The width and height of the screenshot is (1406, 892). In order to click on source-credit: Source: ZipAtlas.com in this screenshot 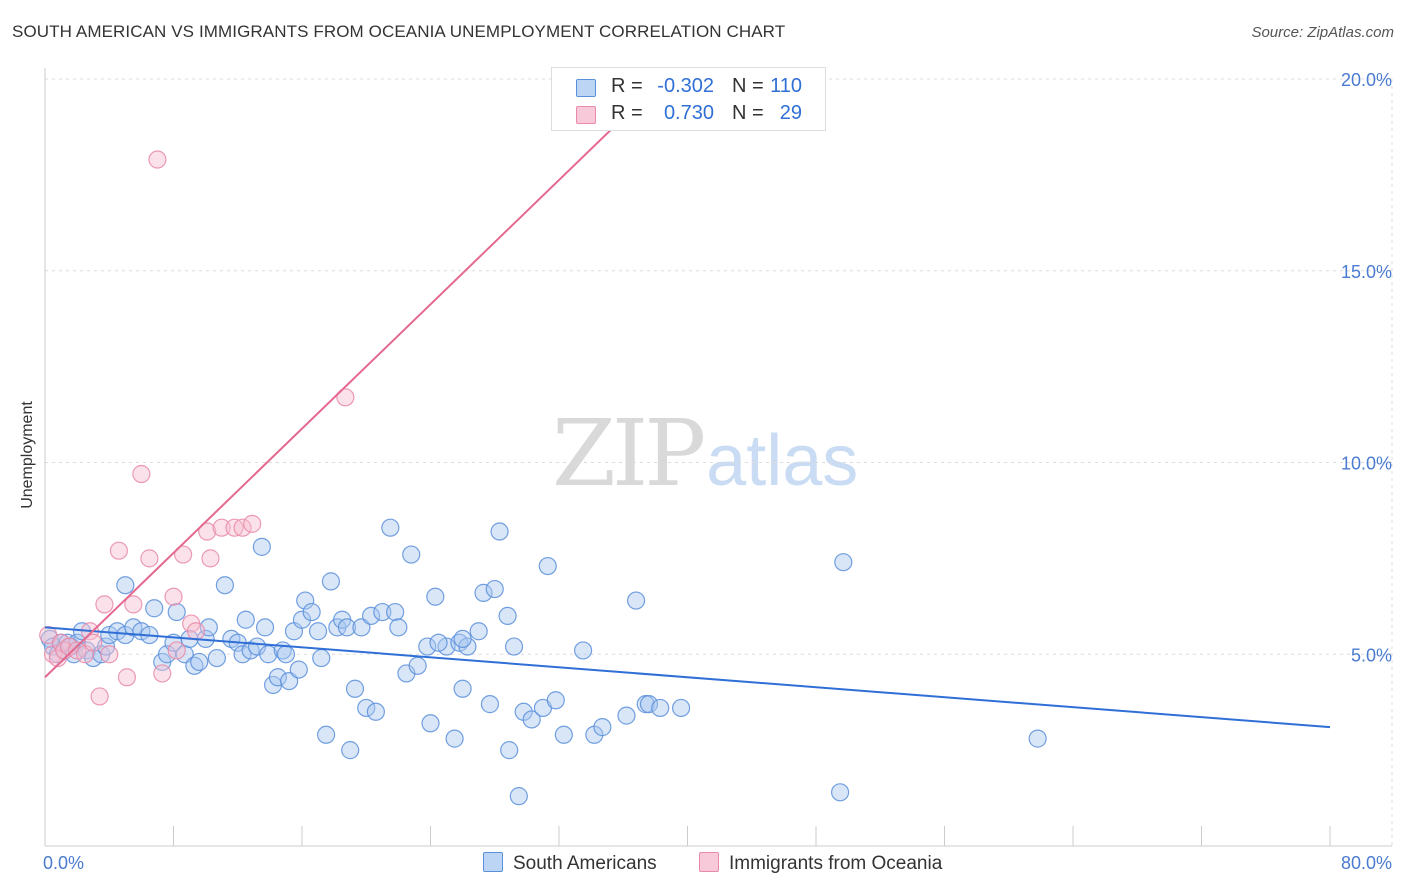, I will do `click(1322, 32)`.